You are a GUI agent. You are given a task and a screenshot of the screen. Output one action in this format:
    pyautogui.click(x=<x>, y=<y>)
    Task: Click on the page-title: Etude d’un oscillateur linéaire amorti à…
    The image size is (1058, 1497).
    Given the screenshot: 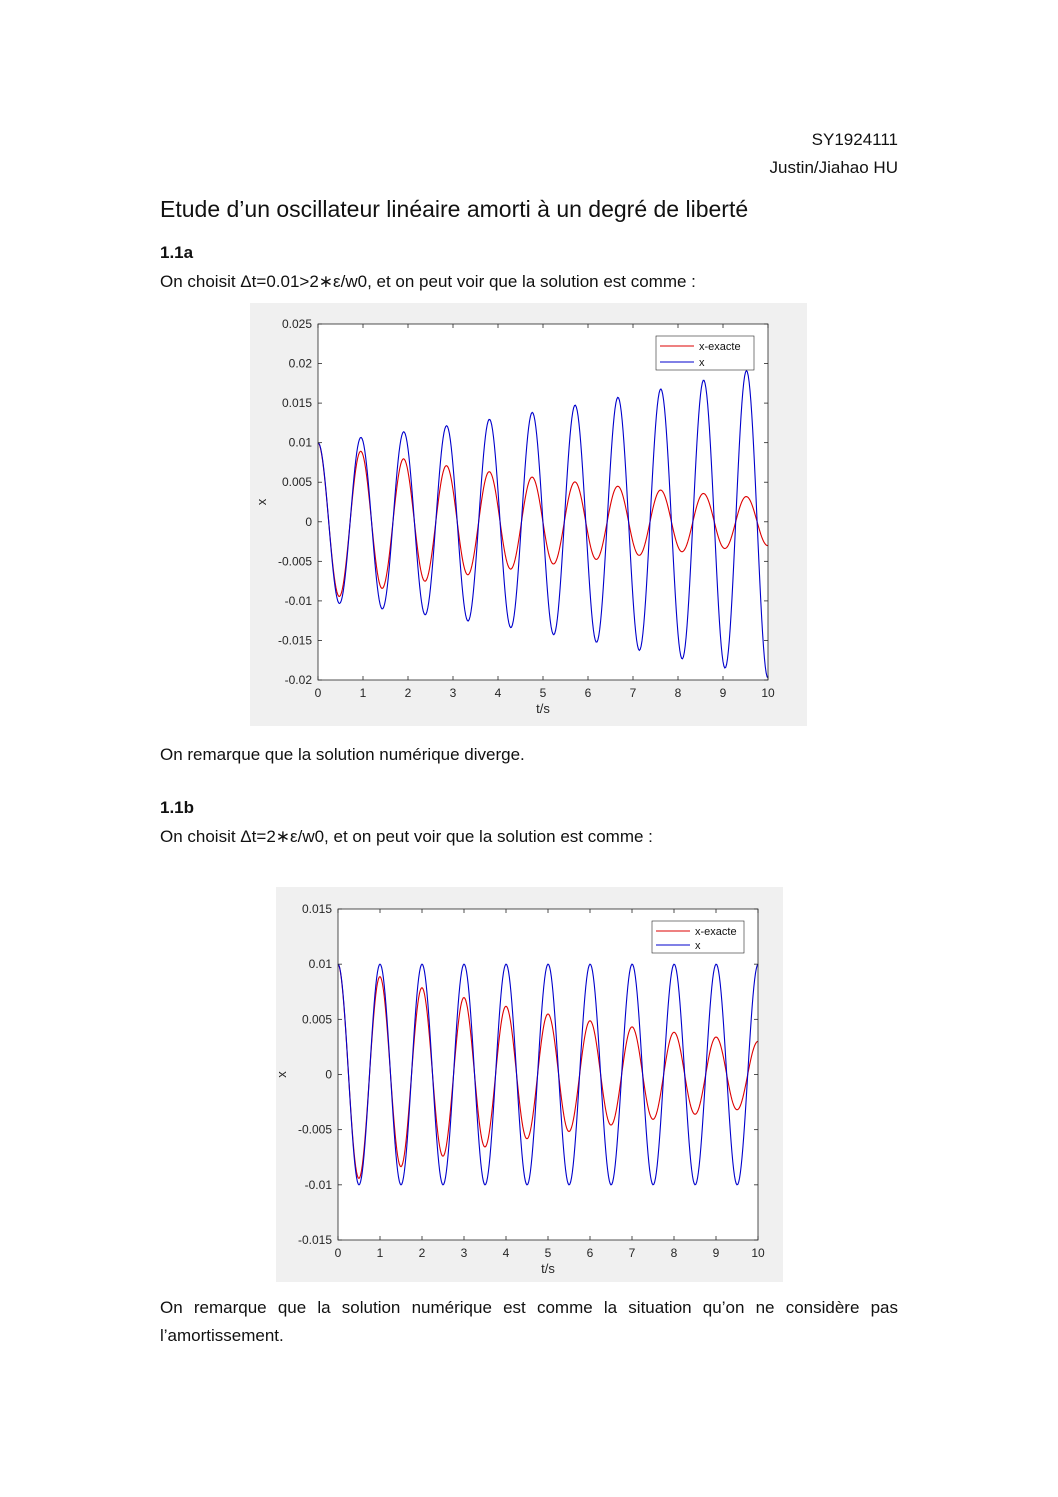 What is the action you would take?
    pyautogui.click(x=454, y=209)
    